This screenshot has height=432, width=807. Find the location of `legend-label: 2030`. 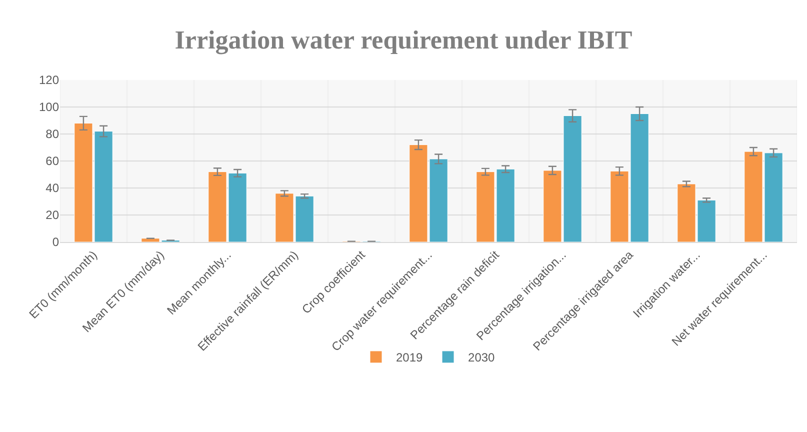

legend-label: 2030 is located at coordinates (482, 357).